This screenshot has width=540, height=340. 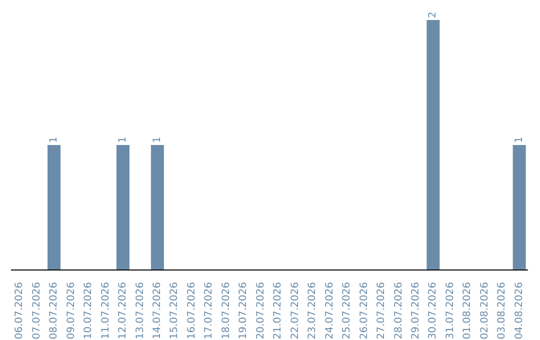 What do you see at coordinates (36, 311) in the screenshot?
I see `x-tick-label: 07.07.2026` at bounding box center [36, 311].